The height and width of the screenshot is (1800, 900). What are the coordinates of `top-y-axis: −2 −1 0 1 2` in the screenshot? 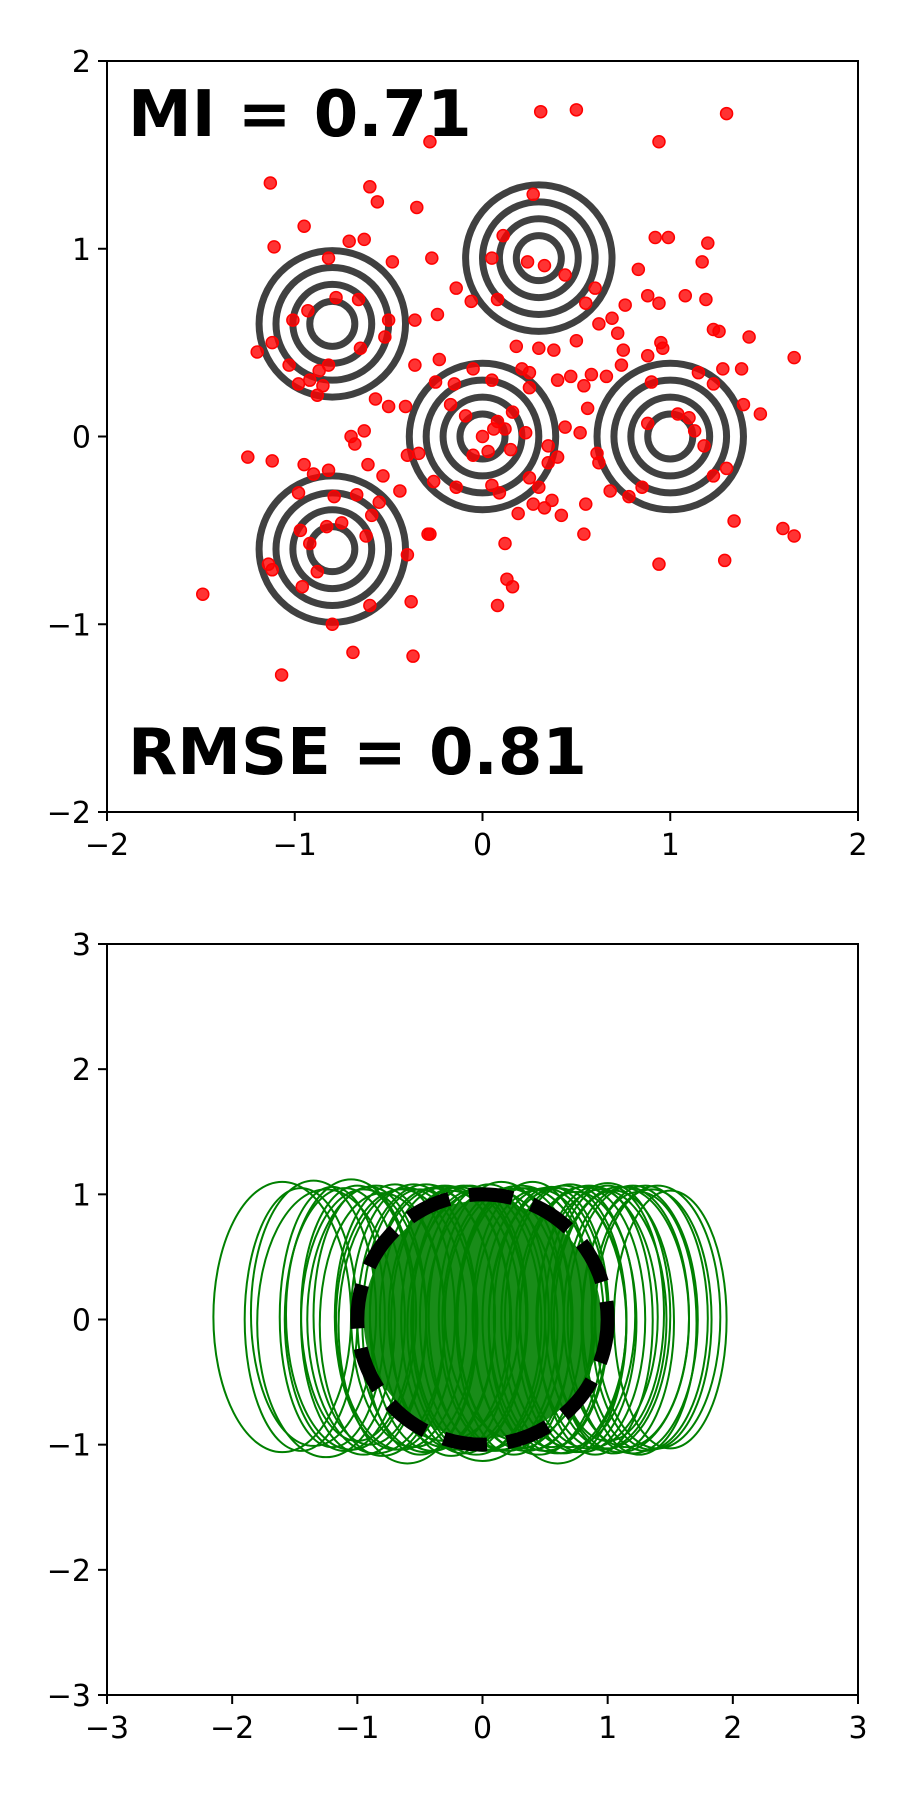 It's located at (77, 438).